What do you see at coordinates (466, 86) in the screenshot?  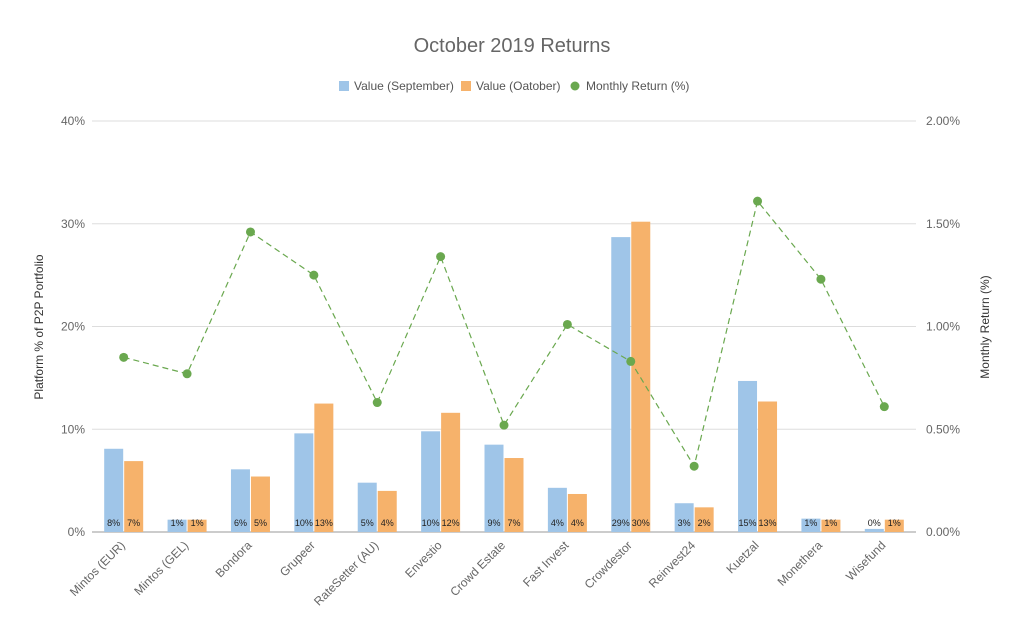 I see `legend-swatch-october` at bounding box center [466, 86].